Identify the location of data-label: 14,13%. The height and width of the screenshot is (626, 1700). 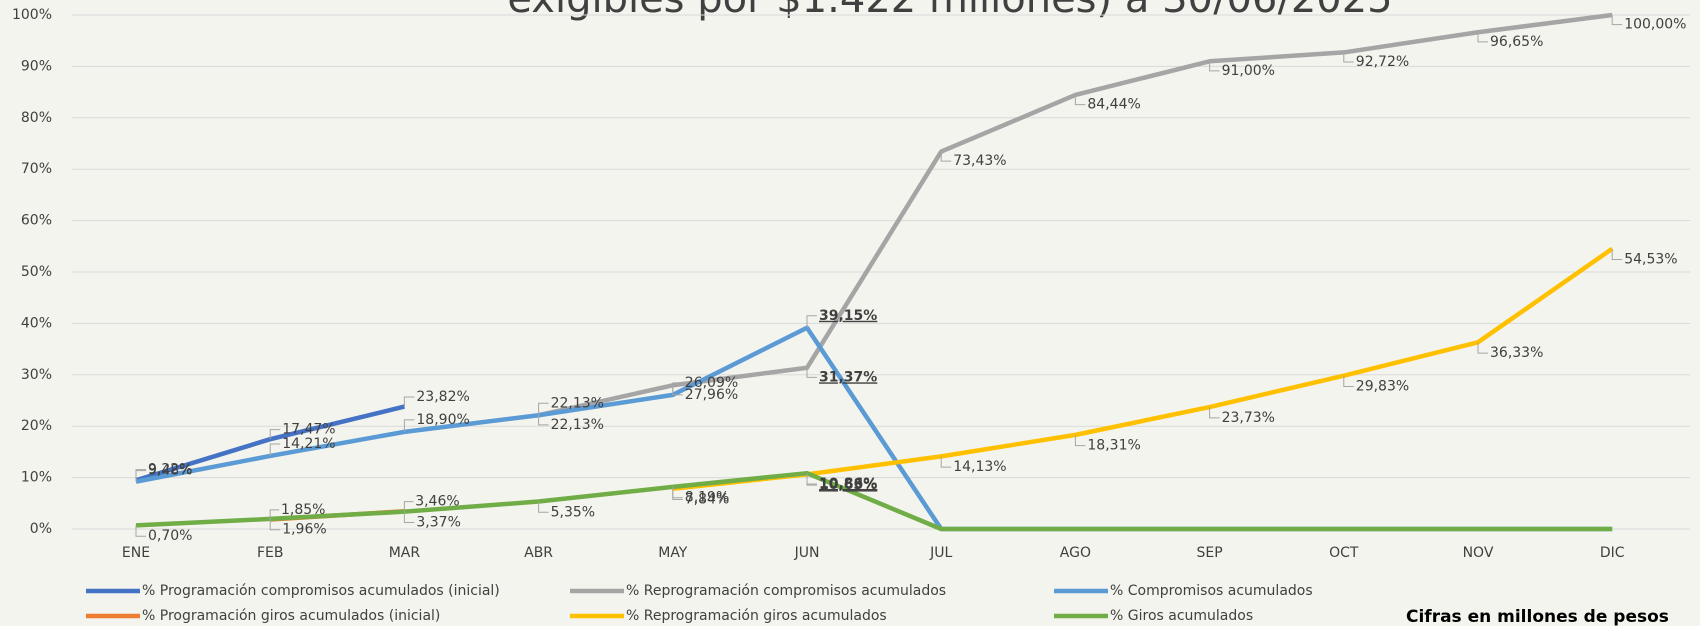
(979, 467).